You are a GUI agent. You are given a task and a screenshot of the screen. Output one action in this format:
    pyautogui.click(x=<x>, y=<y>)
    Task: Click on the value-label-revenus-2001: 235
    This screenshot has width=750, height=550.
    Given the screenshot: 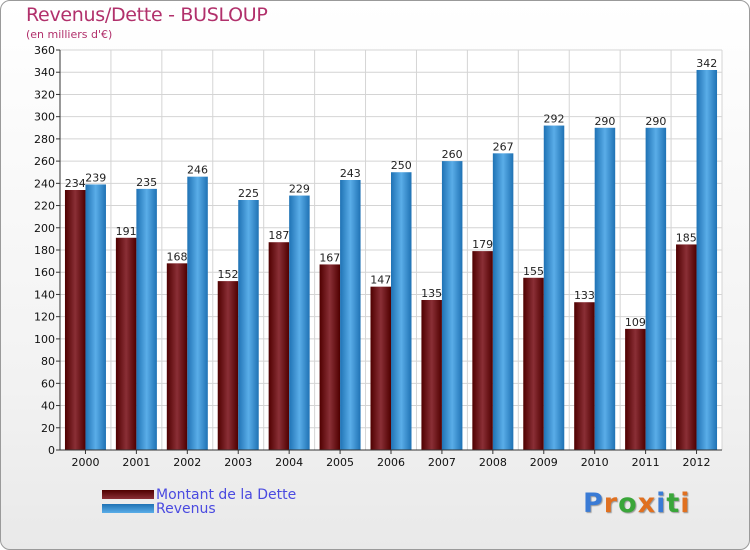 What is the action you would take?
    pyautogui.click(x=146, y=182)
    